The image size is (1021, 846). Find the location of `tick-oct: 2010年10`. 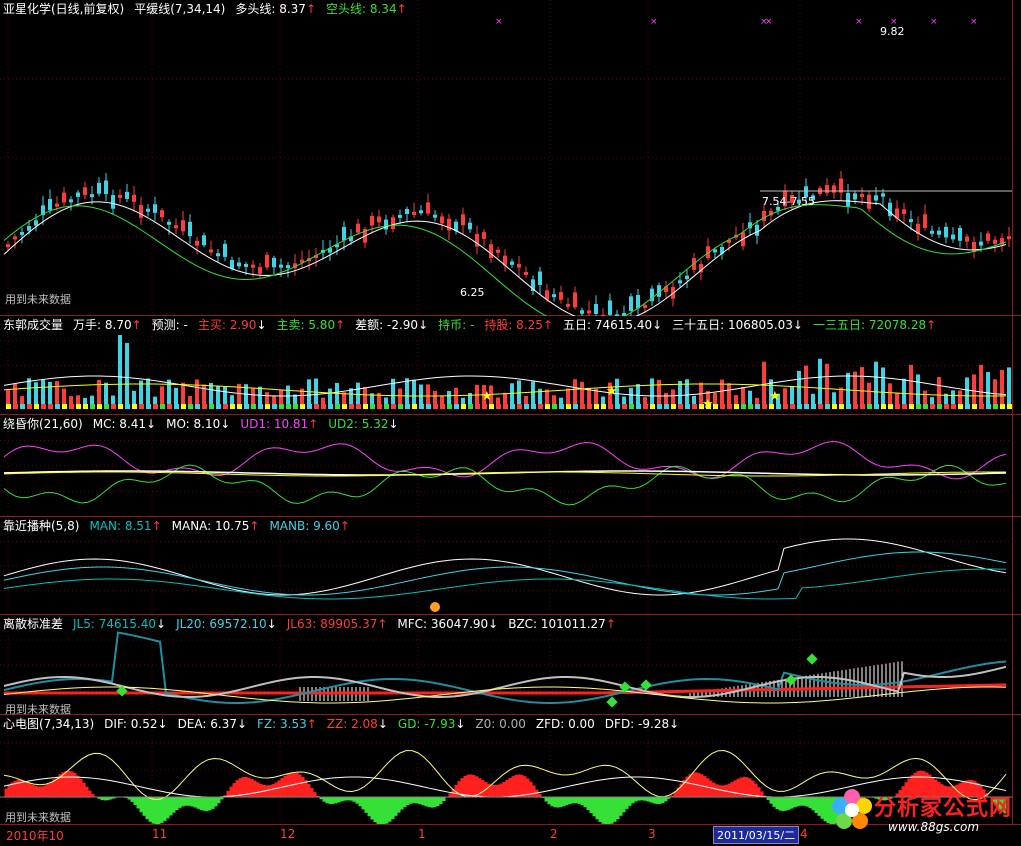

tick-oct: 2010年10 is located at coordinates (35, 836).